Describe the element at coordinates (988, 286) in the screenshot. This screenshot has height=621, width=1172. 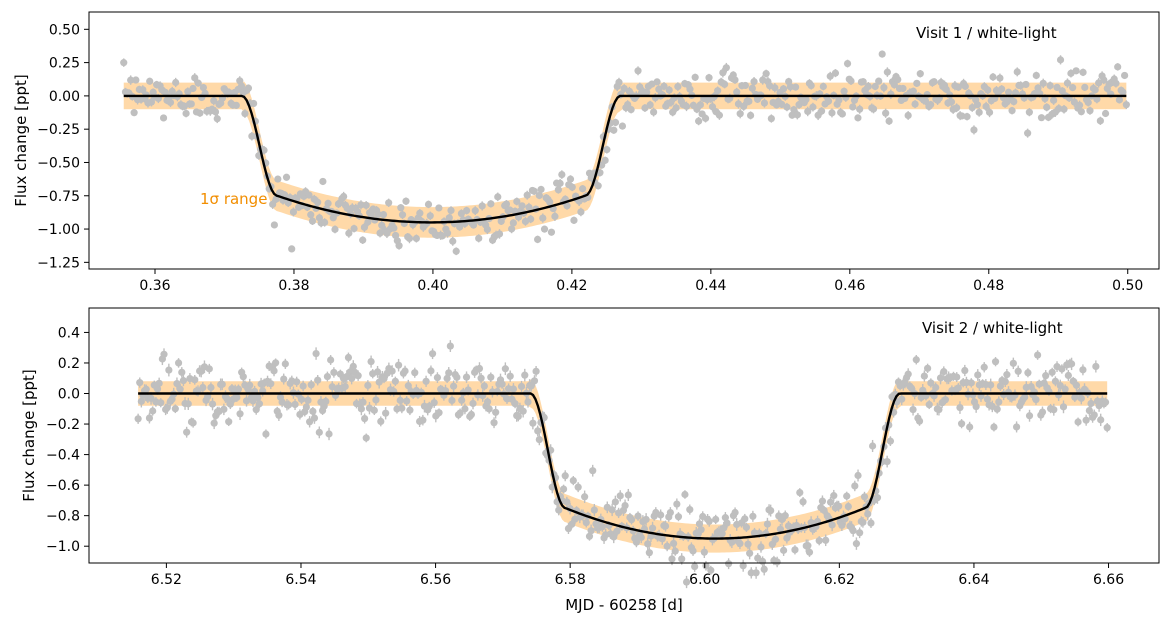
I see `x-tick-label: 0.48` at that location.